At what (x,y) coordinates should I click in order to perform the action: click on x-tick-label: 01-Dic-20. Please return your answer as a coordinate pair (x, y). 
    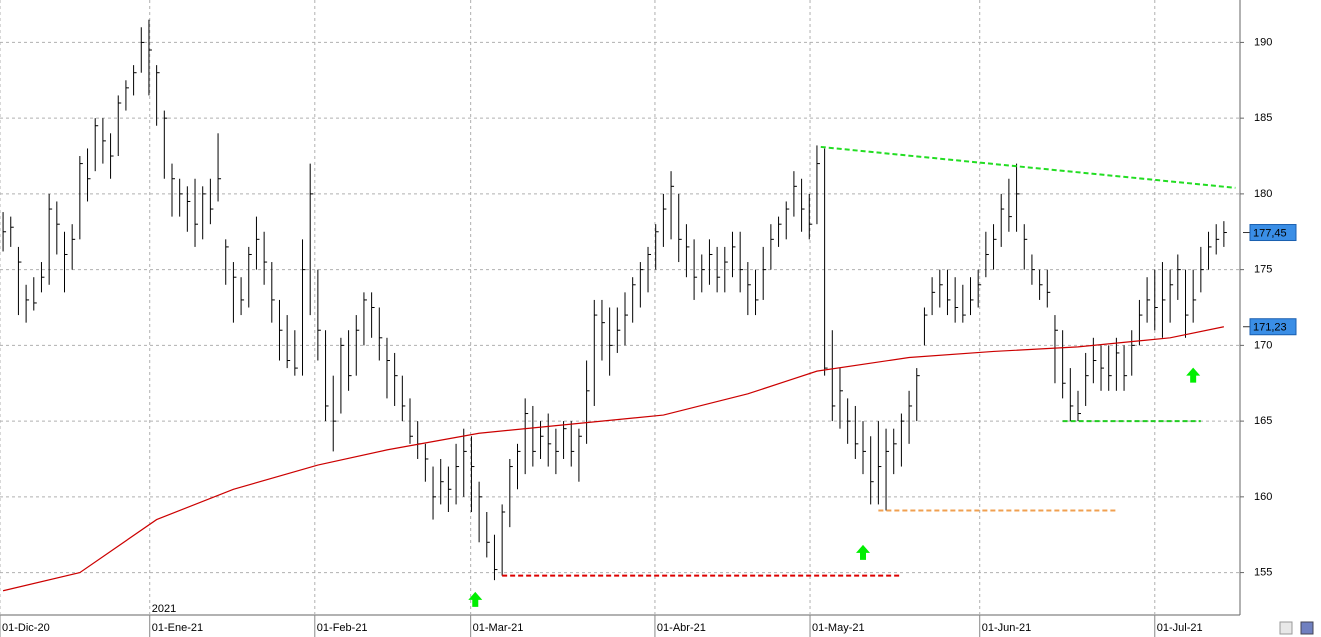
    Looking at the image, I should click on (26, 628).